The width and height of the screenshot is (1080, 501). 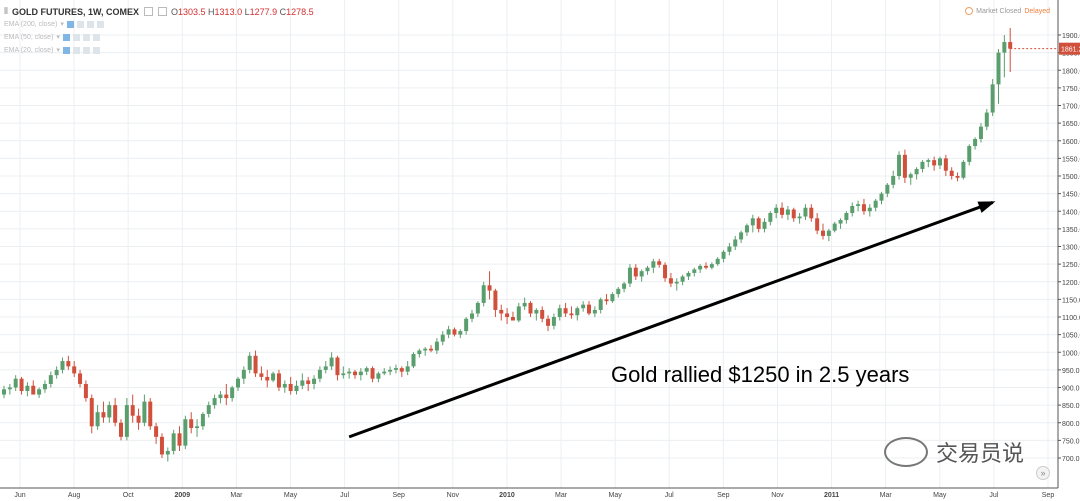 What do you see at coordinates (1071, 230) in the screenshot?
I see `y-tick-label: 1350.0` at bounding box center [1071, 230].